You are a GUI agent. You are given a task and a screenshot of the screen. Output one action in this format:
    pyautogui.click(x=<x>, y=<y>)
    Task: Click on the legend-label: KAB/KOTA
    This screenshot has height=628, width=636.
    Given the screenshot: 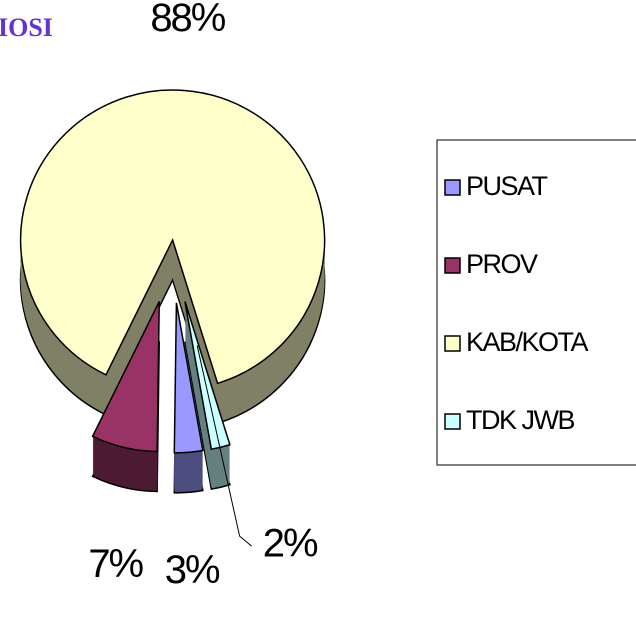 What is the action you would take?
    pyautogui.click(x=527, y=342)
    